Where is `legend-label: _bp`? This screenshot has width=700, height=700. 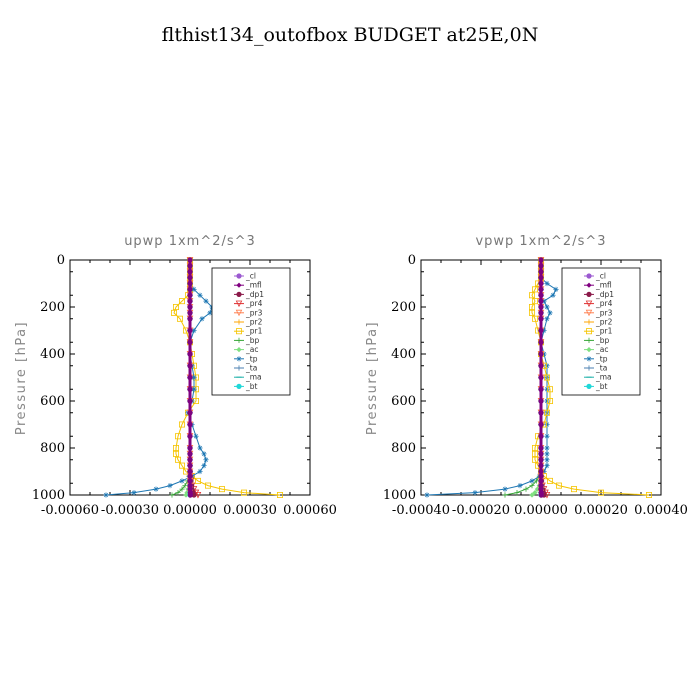 legend-label: _bp is located at coordinates (602, 340).